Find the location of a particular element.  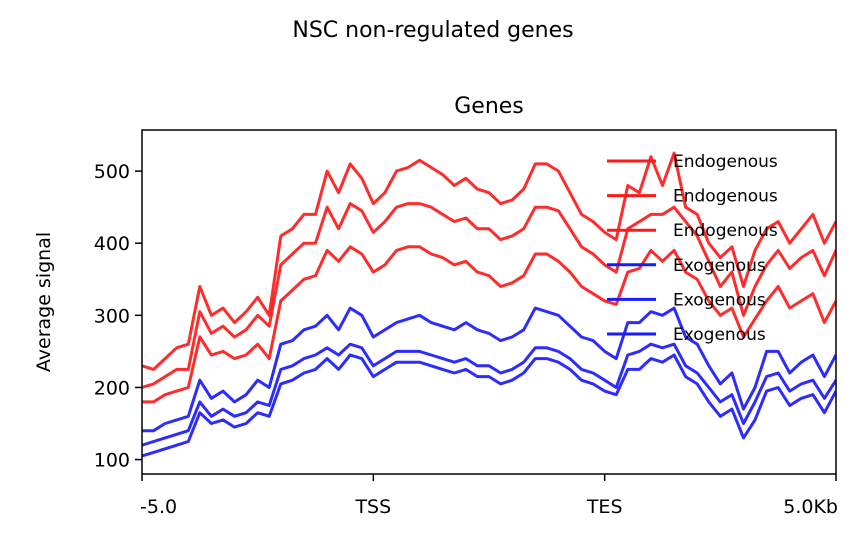

y-tick-label: 100 is located at coordinates (112, 461).